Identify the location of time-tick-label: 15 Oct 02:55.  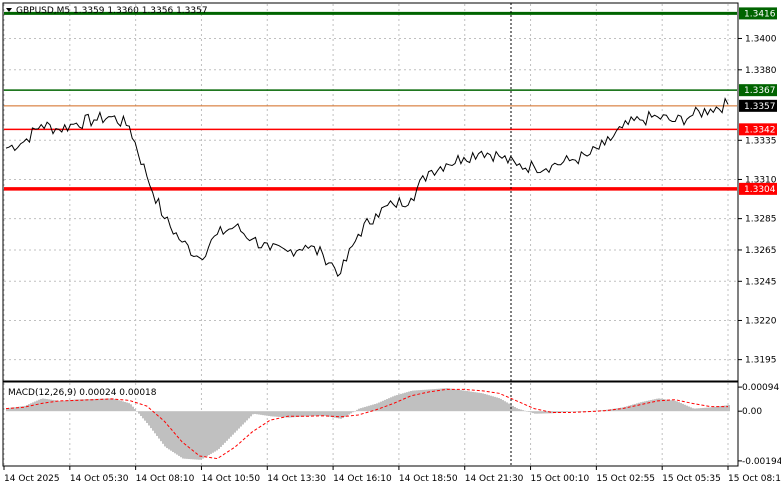
(625, 479).